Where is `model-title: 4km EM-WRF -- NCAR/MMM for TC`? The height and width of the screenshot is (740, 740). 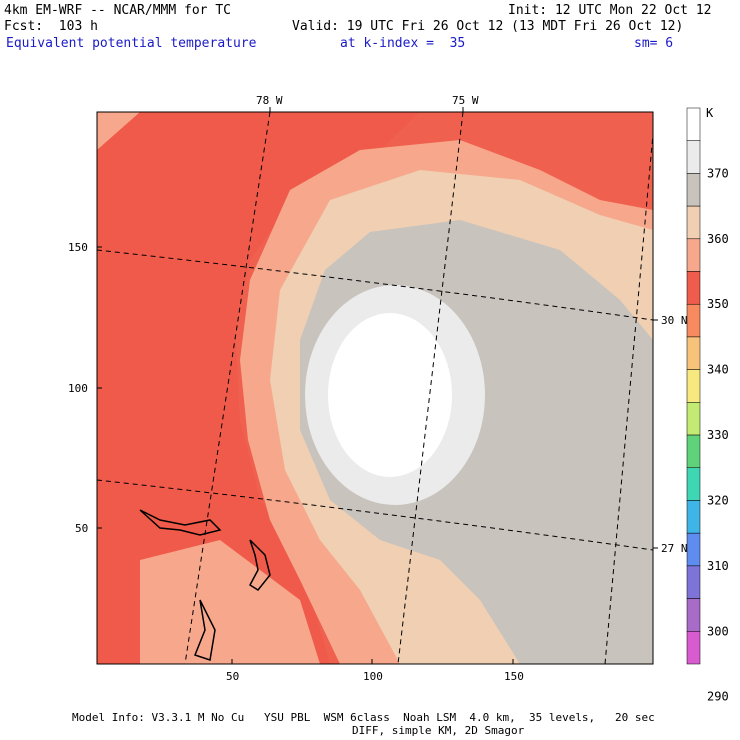 model-title: 4km EM-WRF -- NCAR/MMM for TC is located at coordinates (117, 10).